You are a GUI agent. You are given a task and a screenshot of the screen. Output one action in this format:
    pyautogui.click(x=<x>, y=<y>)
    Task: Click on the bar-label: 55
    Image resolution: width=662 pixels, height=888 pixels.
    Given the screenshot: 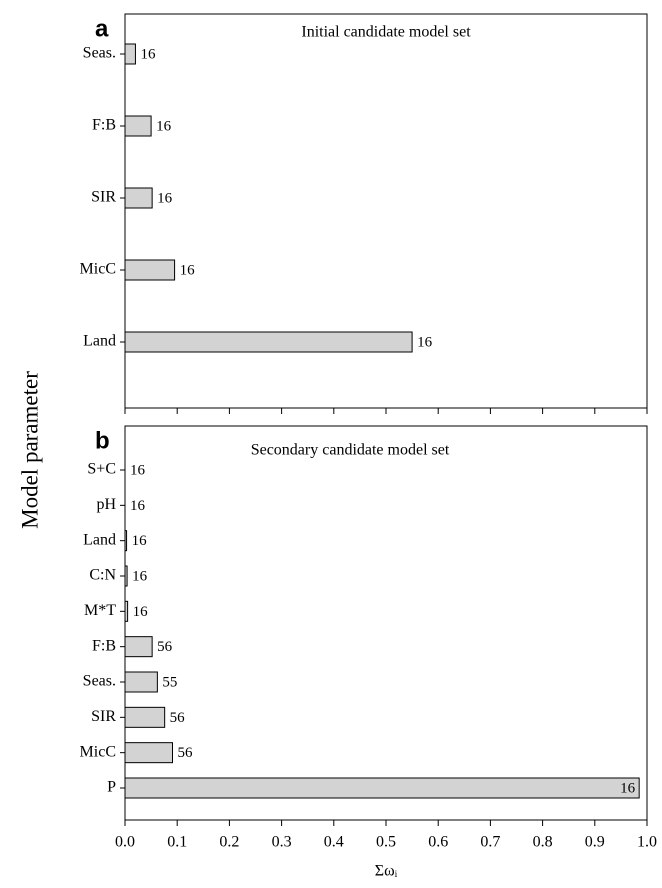 What is the action you would take?
    pyautogui.click(x=169, y=682)
    